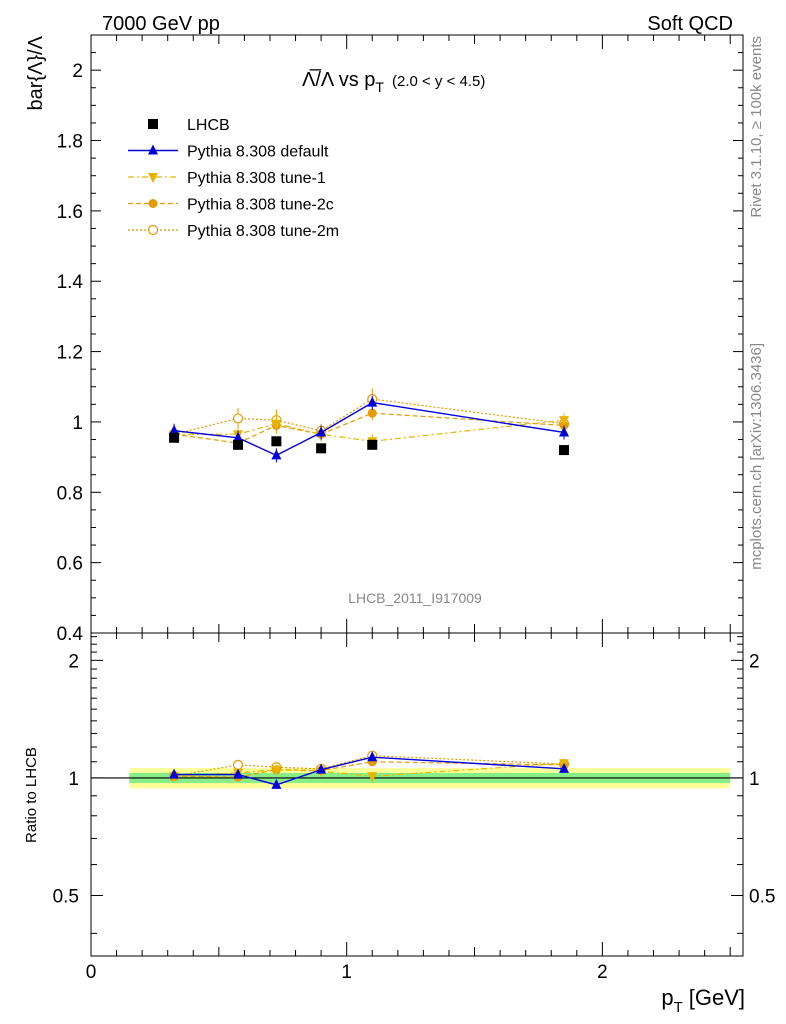 The width and height of the screenshot is (786, 1024). I want to click on legend-item-tune1: Pythia 8.308 tune-1, so click(227, 178).